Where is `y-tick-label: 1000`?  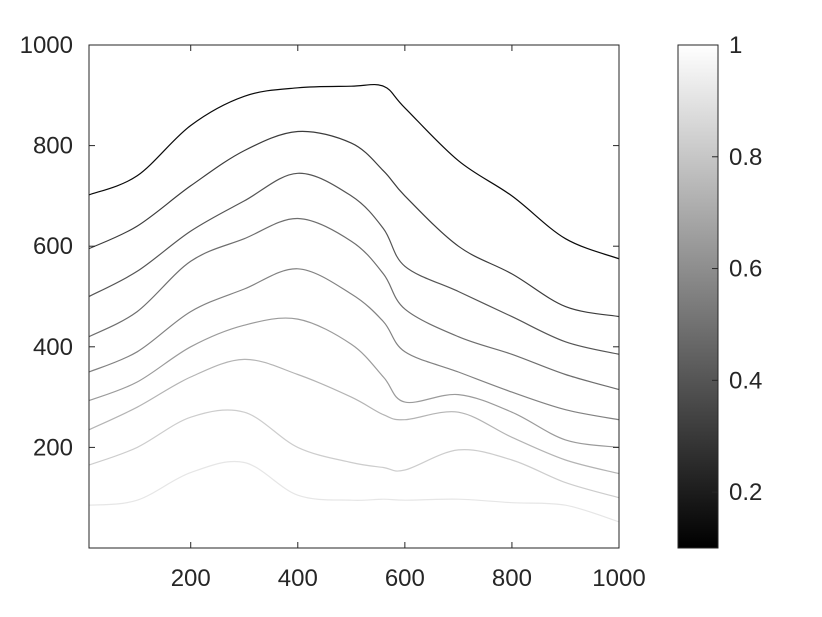 y-tick-label: 1000 is located at coordinates (46, 45).